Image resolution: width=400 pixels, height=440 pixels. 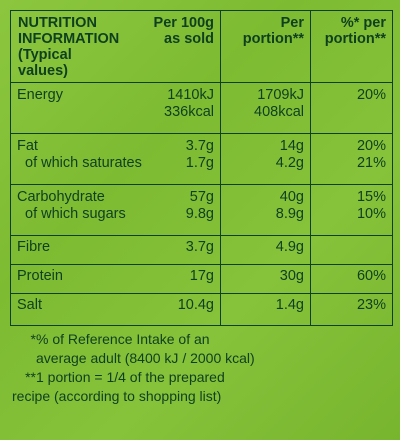 I want to click on value: 336kcal, so click(x=189, y=112).